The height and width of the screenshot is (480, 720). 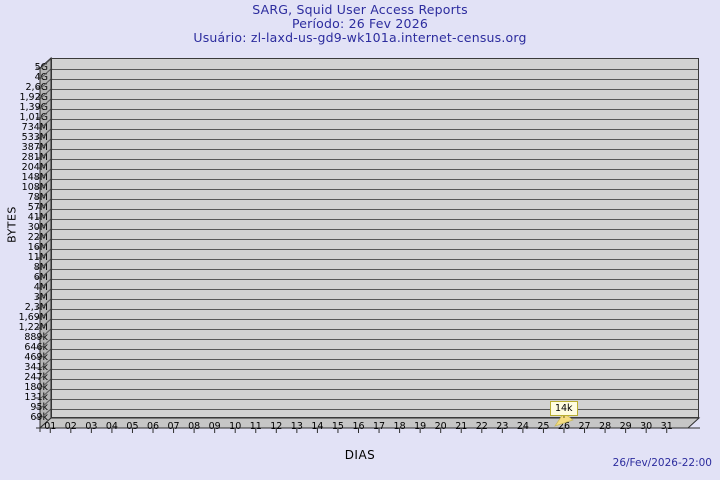 I want to click on y-axis-tick-label: 108M, so click(x=34, y=187).